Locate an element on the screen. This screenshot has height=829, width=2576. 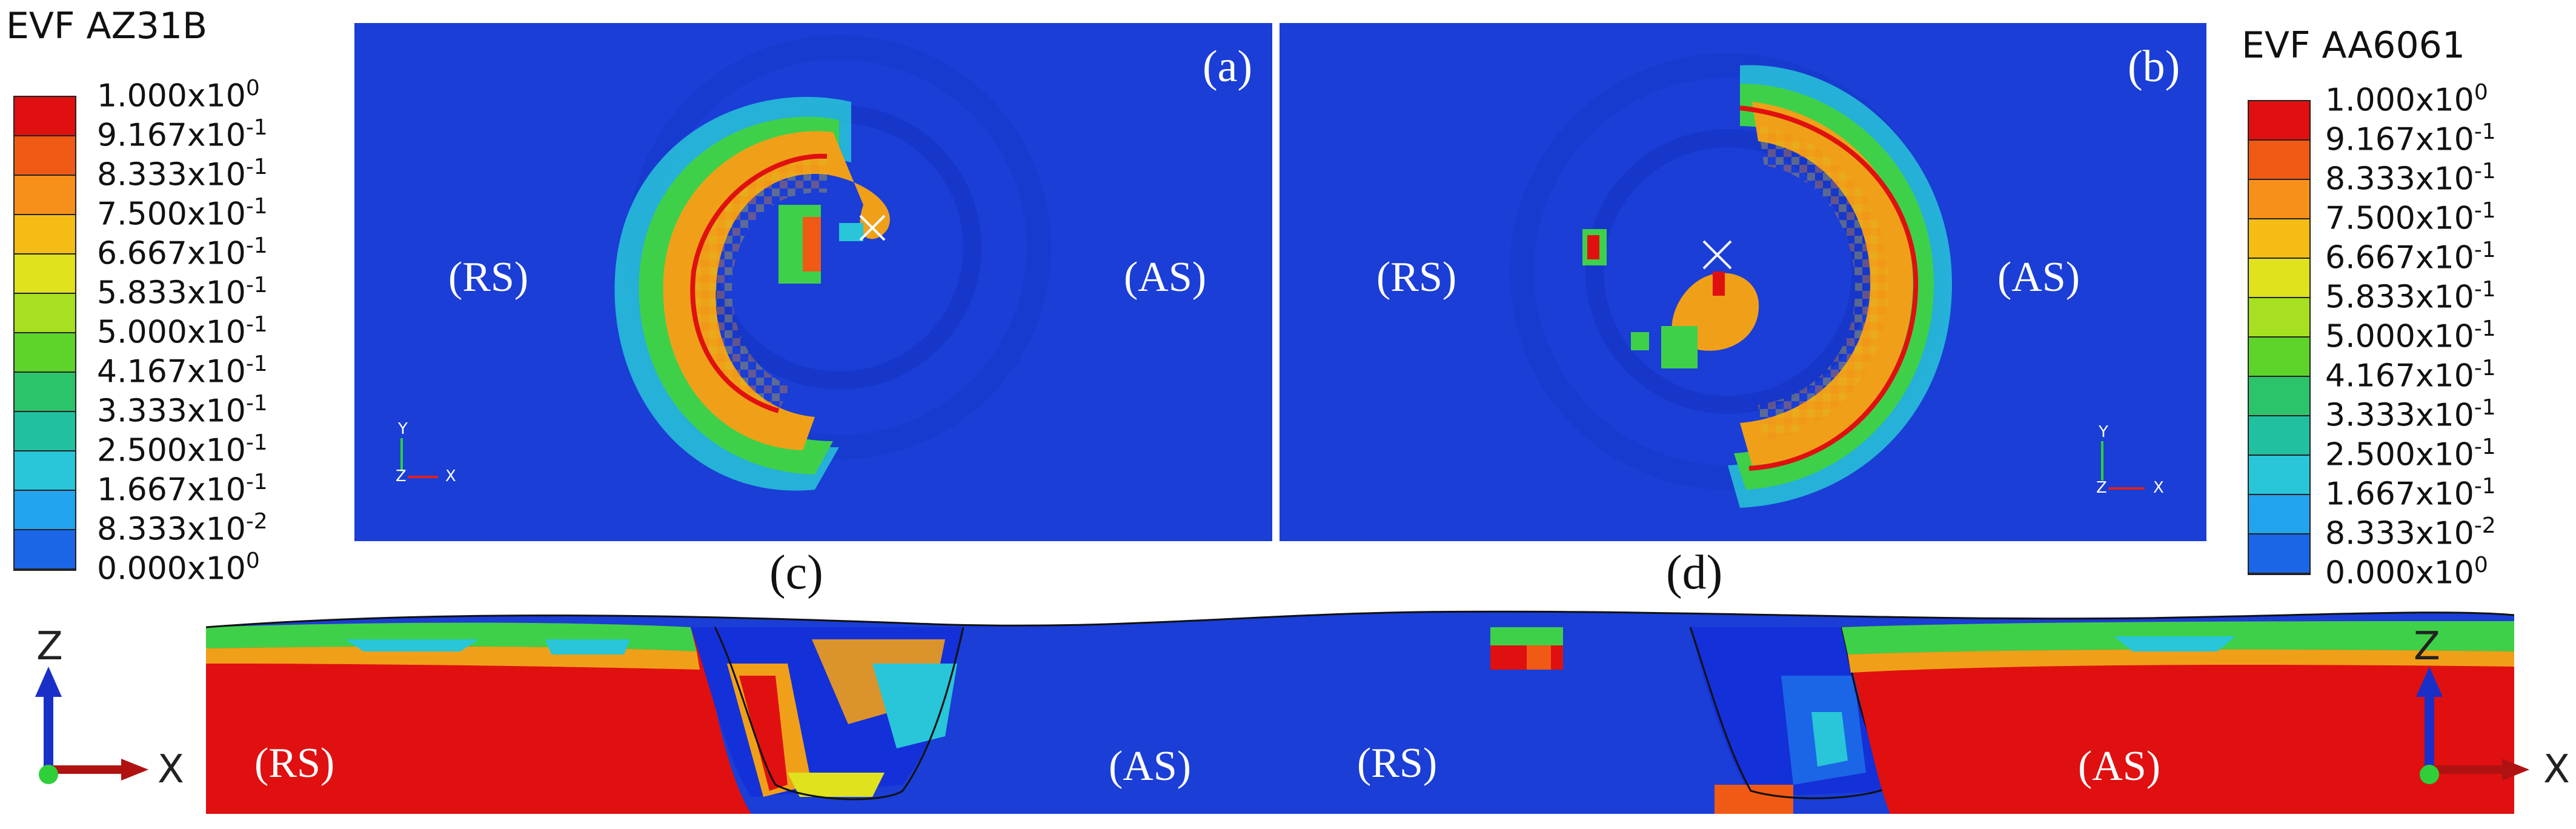
panel-b-rs-label: (RS) is located at coordinates (1416, 277).